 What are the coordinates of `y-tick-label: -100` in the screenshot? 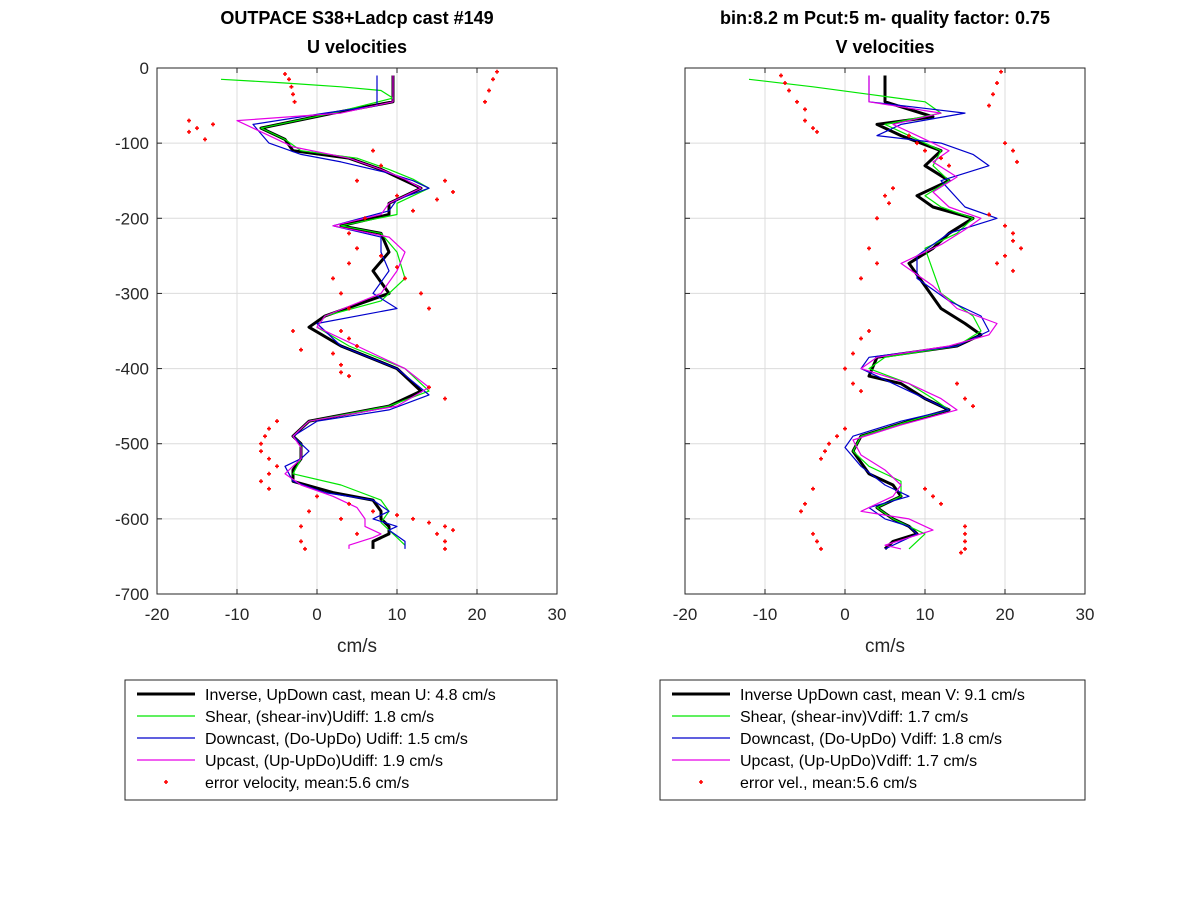 It's located at (132, 143).